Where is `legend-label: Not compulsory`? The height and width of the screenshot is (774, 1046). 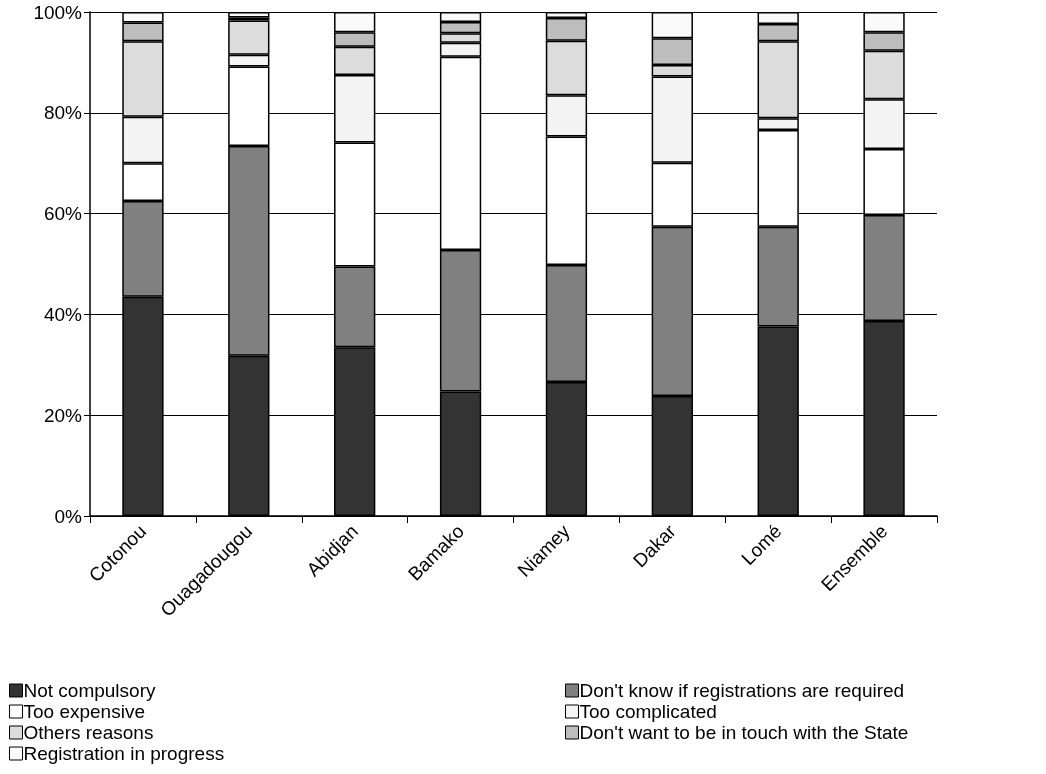
legend-label: Not compulsory is located at coordinates (89, 690).